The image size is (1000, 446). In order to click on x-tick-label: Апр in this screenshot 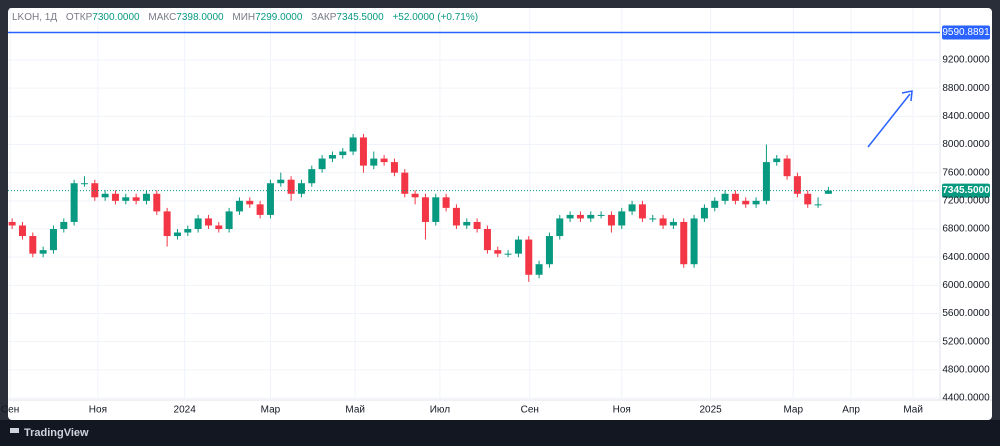, I will do `click(851, 410)`.